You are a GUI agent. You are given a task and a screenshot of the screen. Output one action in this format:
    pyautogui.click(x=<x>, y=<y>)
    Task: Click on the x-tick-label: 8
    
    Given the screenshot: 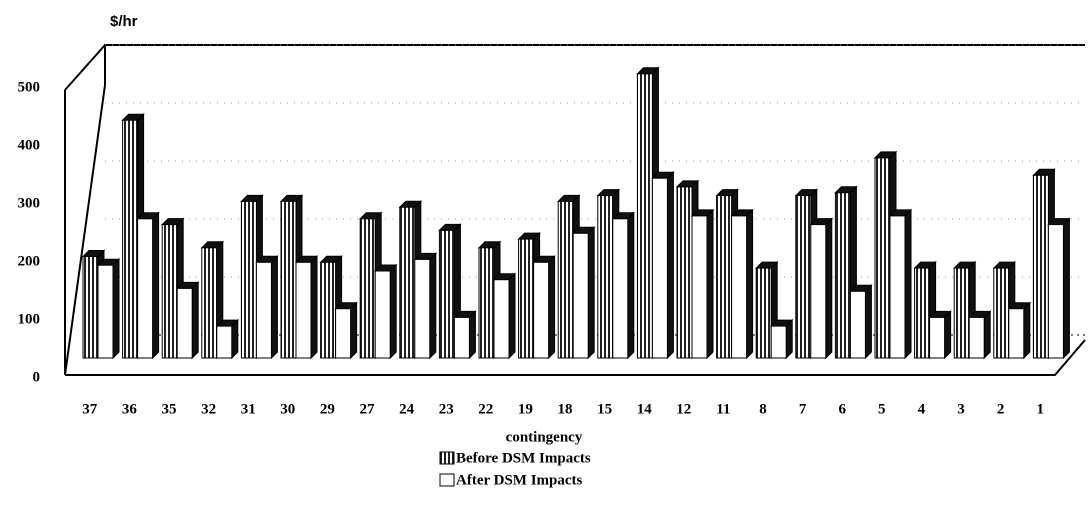 What is the action you would take?
    pyautogui.click(x=763, y=409)
    